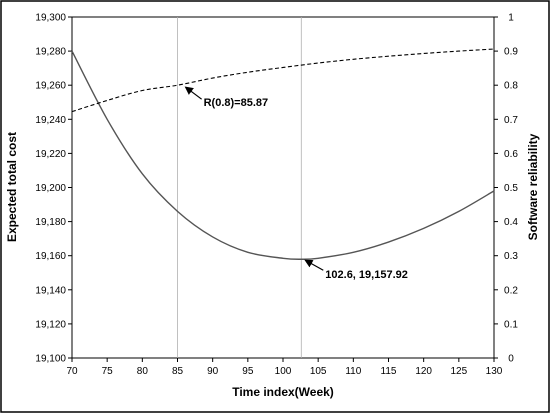 Image resolution: width=550 pixels, height=418 pixels. What do you see at coordinates (511, 18) in the screenshot?
I see `y-right-tick-label: 1` at bounding box center [511, 18].